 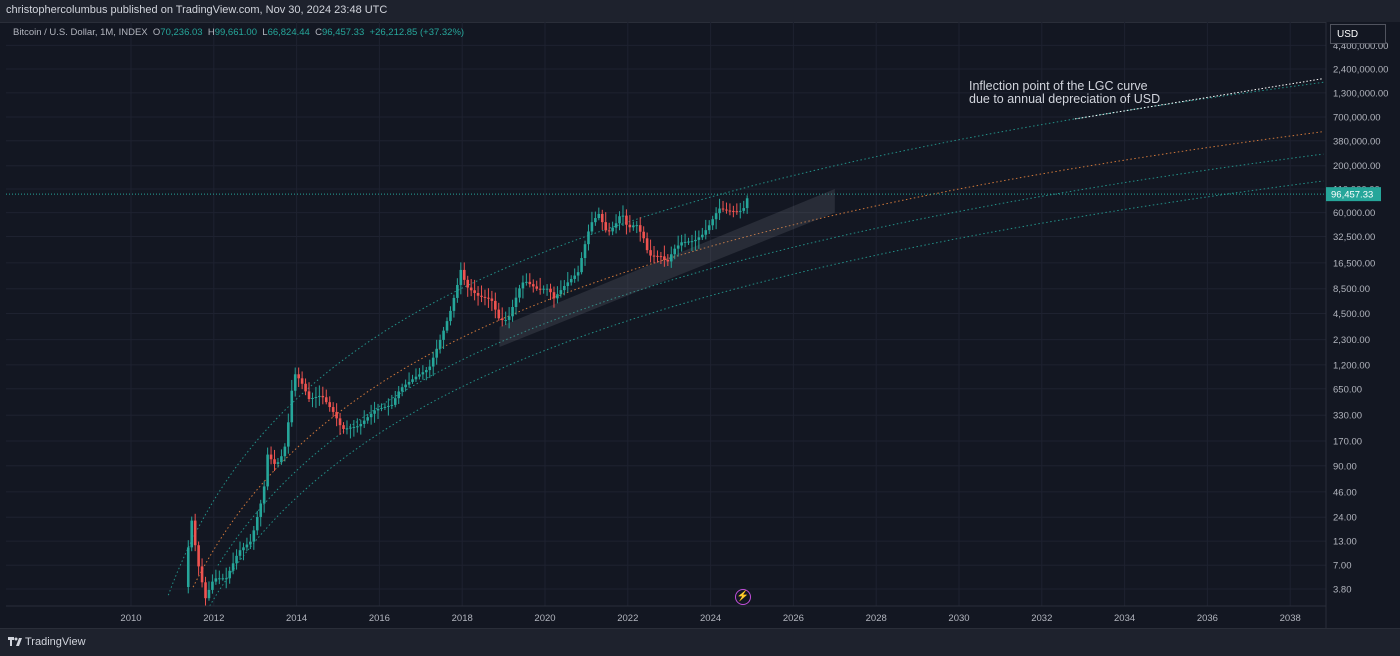 What do you see at coordinates (1354, 237) in the screenshot?
I see `y-tick-label: 32,500.00` at bounding box center [1354, 237].